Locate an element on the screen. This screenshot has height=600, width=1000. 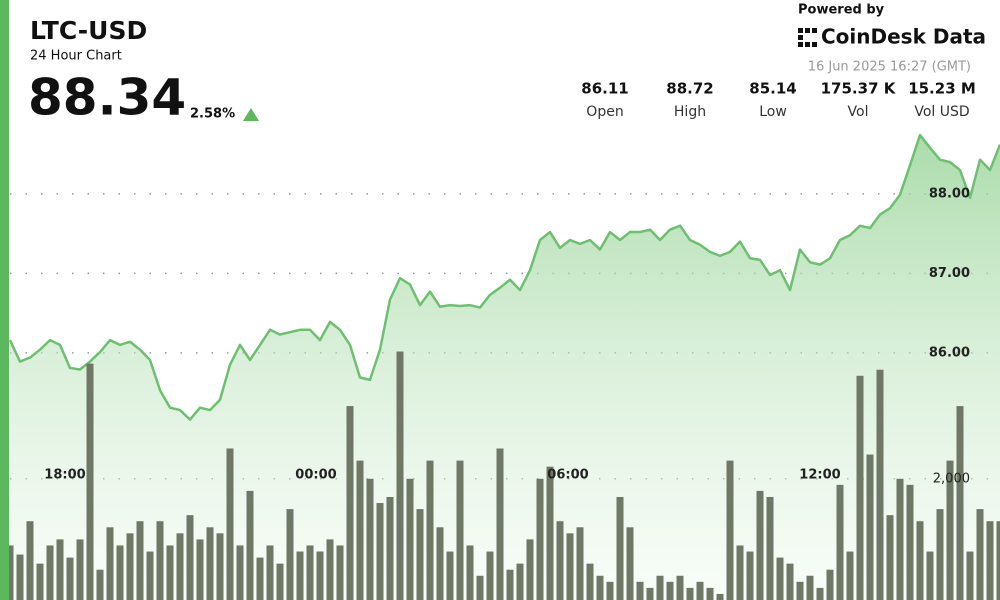
y-tick-label: 88.00 is located at coordinates (949, 193).